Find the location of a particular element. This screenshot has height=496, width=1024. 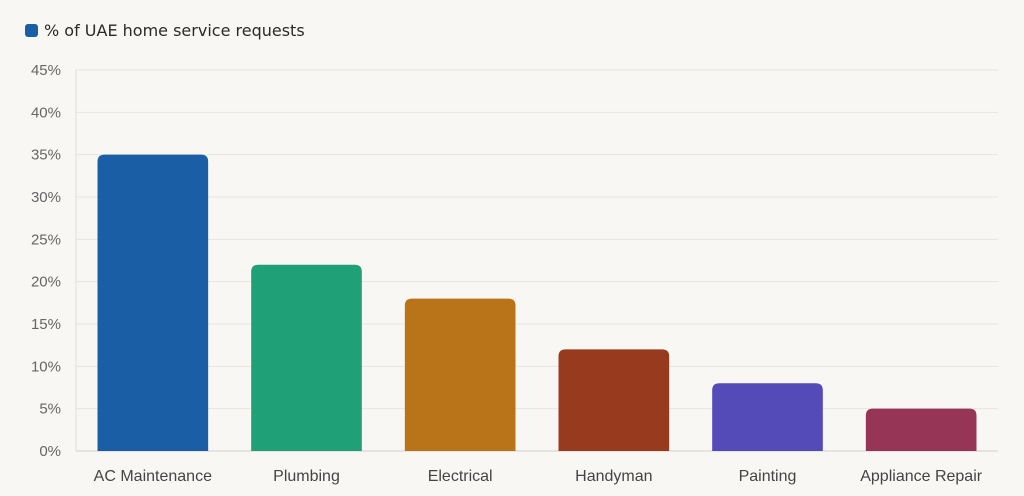

legend-swatch is located at coordinates (31, 30).